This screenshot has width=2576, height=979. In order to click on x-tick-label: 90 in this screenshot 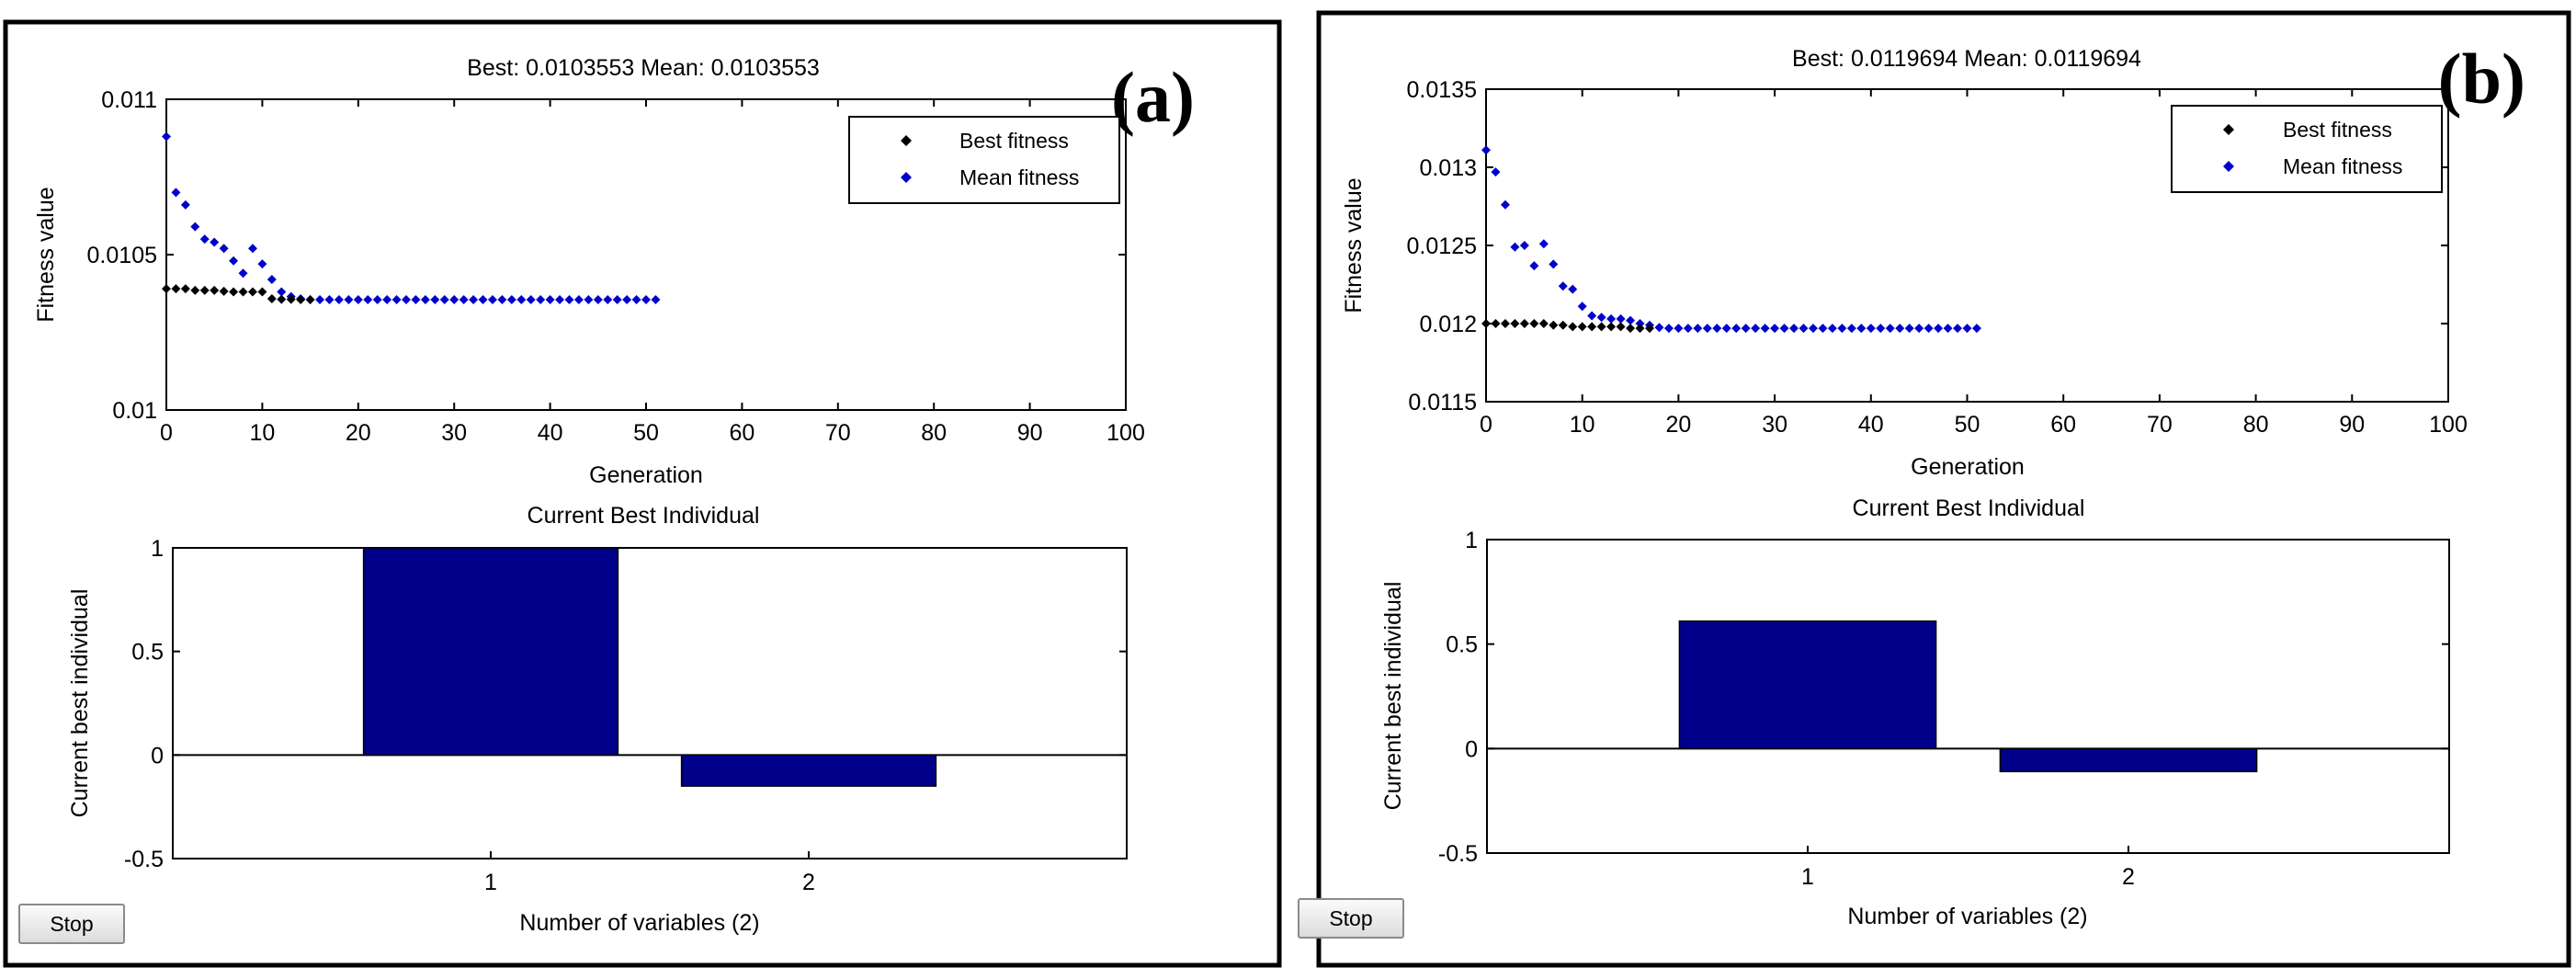, I will do `click(2352, 425)`.